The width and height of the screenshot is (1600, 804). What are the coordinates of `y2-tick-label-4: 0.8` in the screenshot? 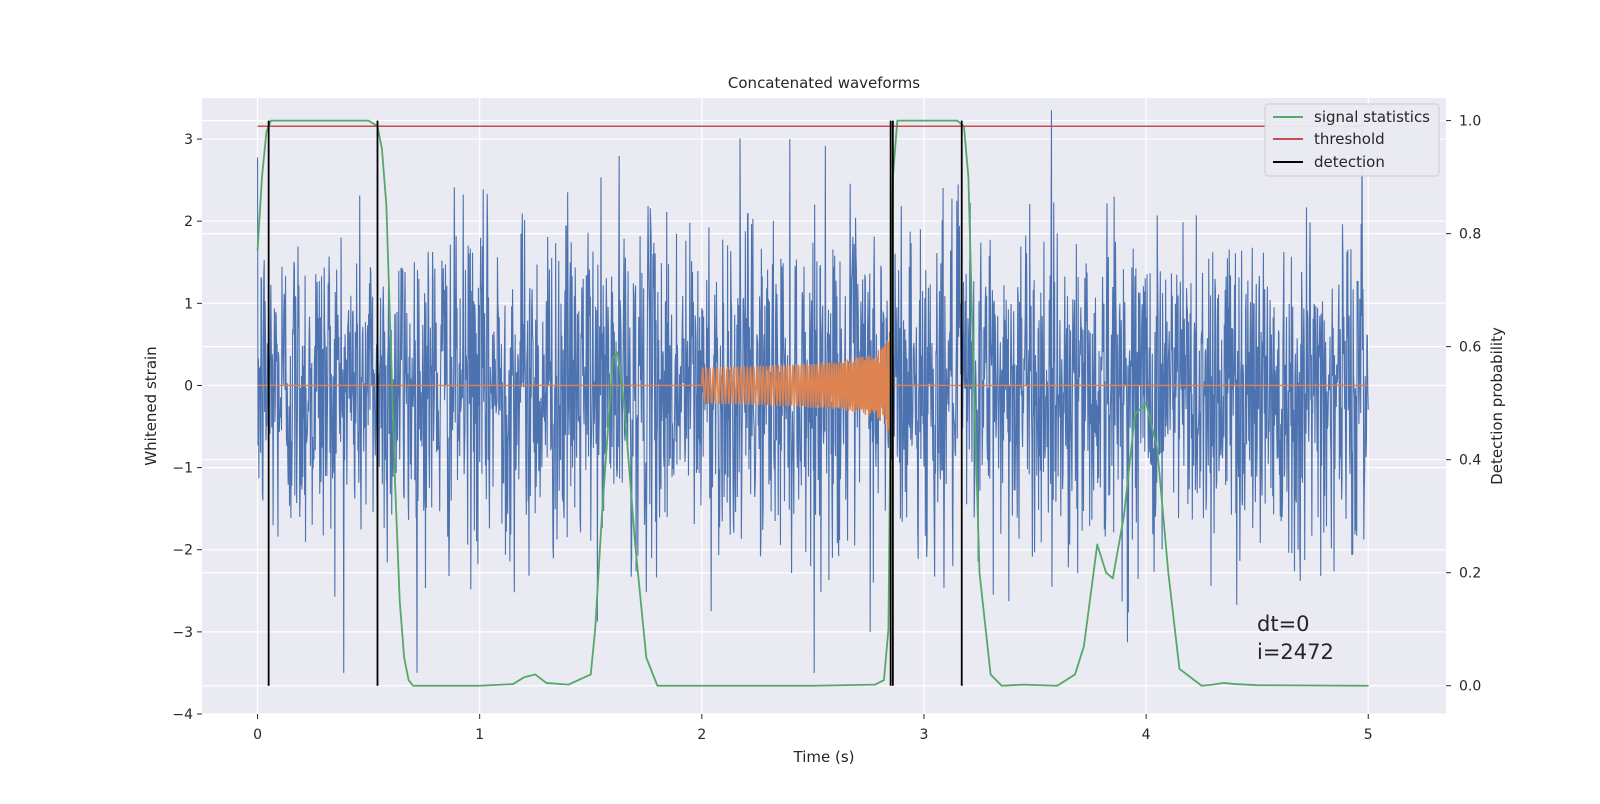 It's located at (1470, 235).